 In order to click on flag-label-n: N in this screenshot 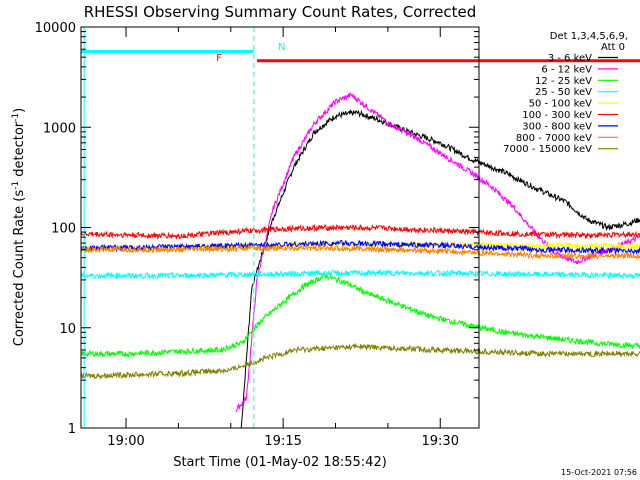, I will do `click(281, 47)`.